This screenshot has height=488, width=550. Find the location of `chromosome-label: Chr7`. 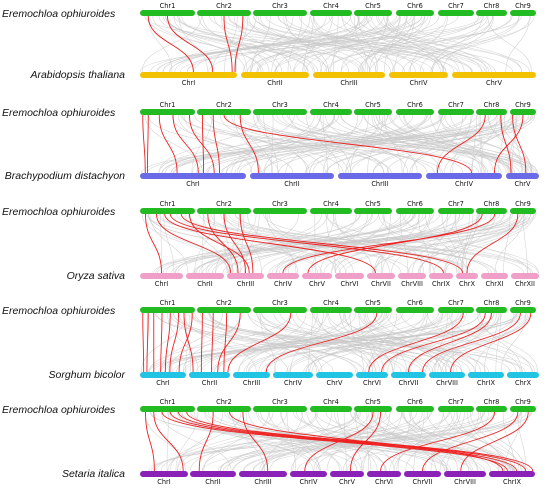

chromosome-label: Chr7 is located at coordinates (456, 402).